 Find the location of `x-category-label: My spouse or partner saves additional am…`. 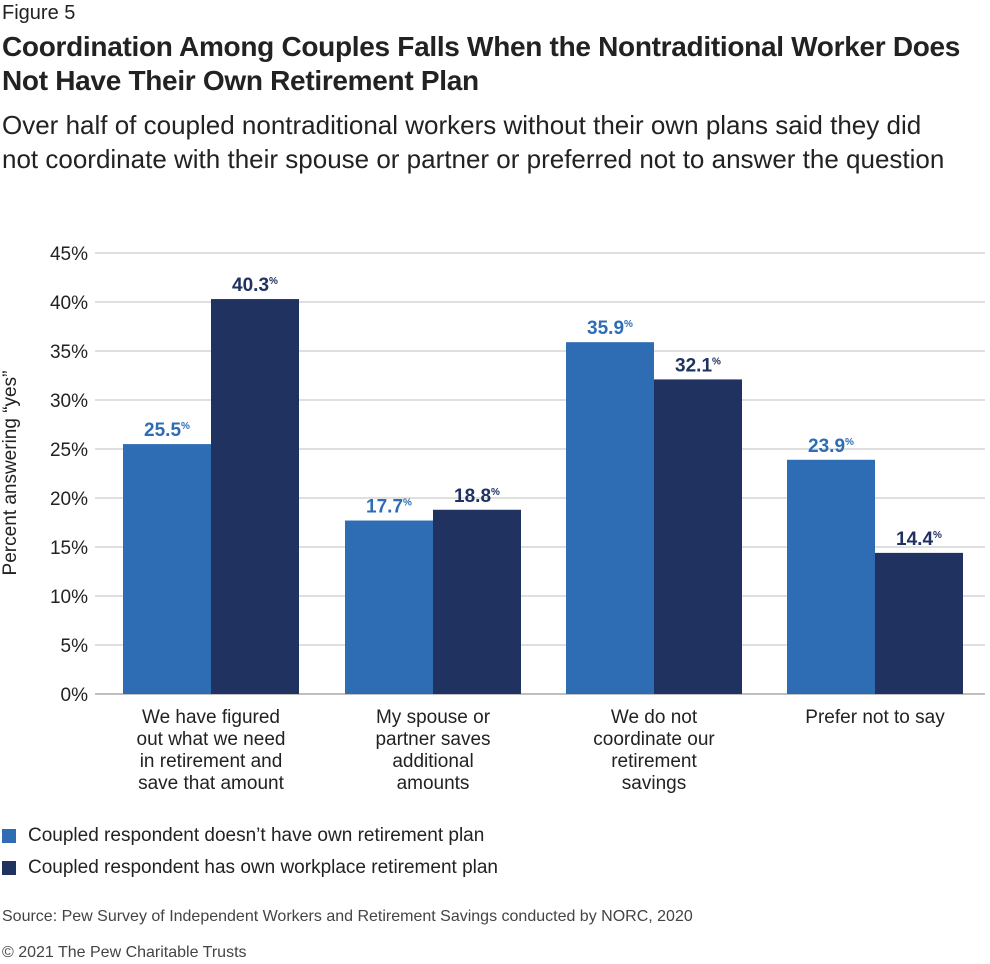

x-category-label: My spouse or partner saves additional am… is located at coordinates (433, 750).